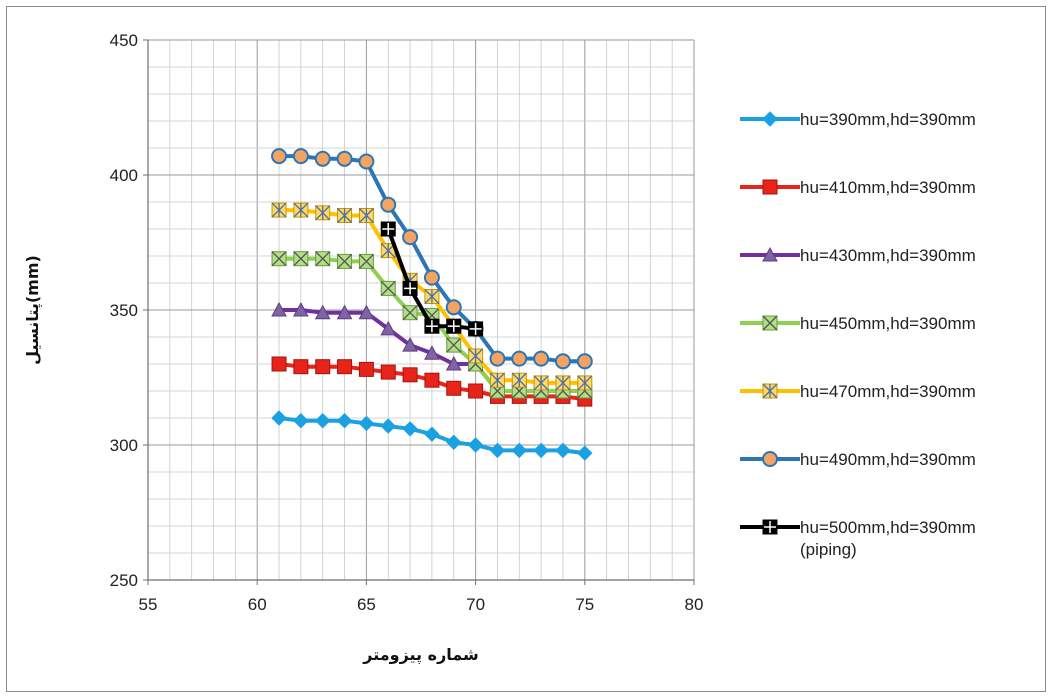 This screenshot has width=1054, height=698. Describe the element at coordinates (888, 527) in the screenshot. I see `legend-label: hu=500mm,hd=390mm` at that location.